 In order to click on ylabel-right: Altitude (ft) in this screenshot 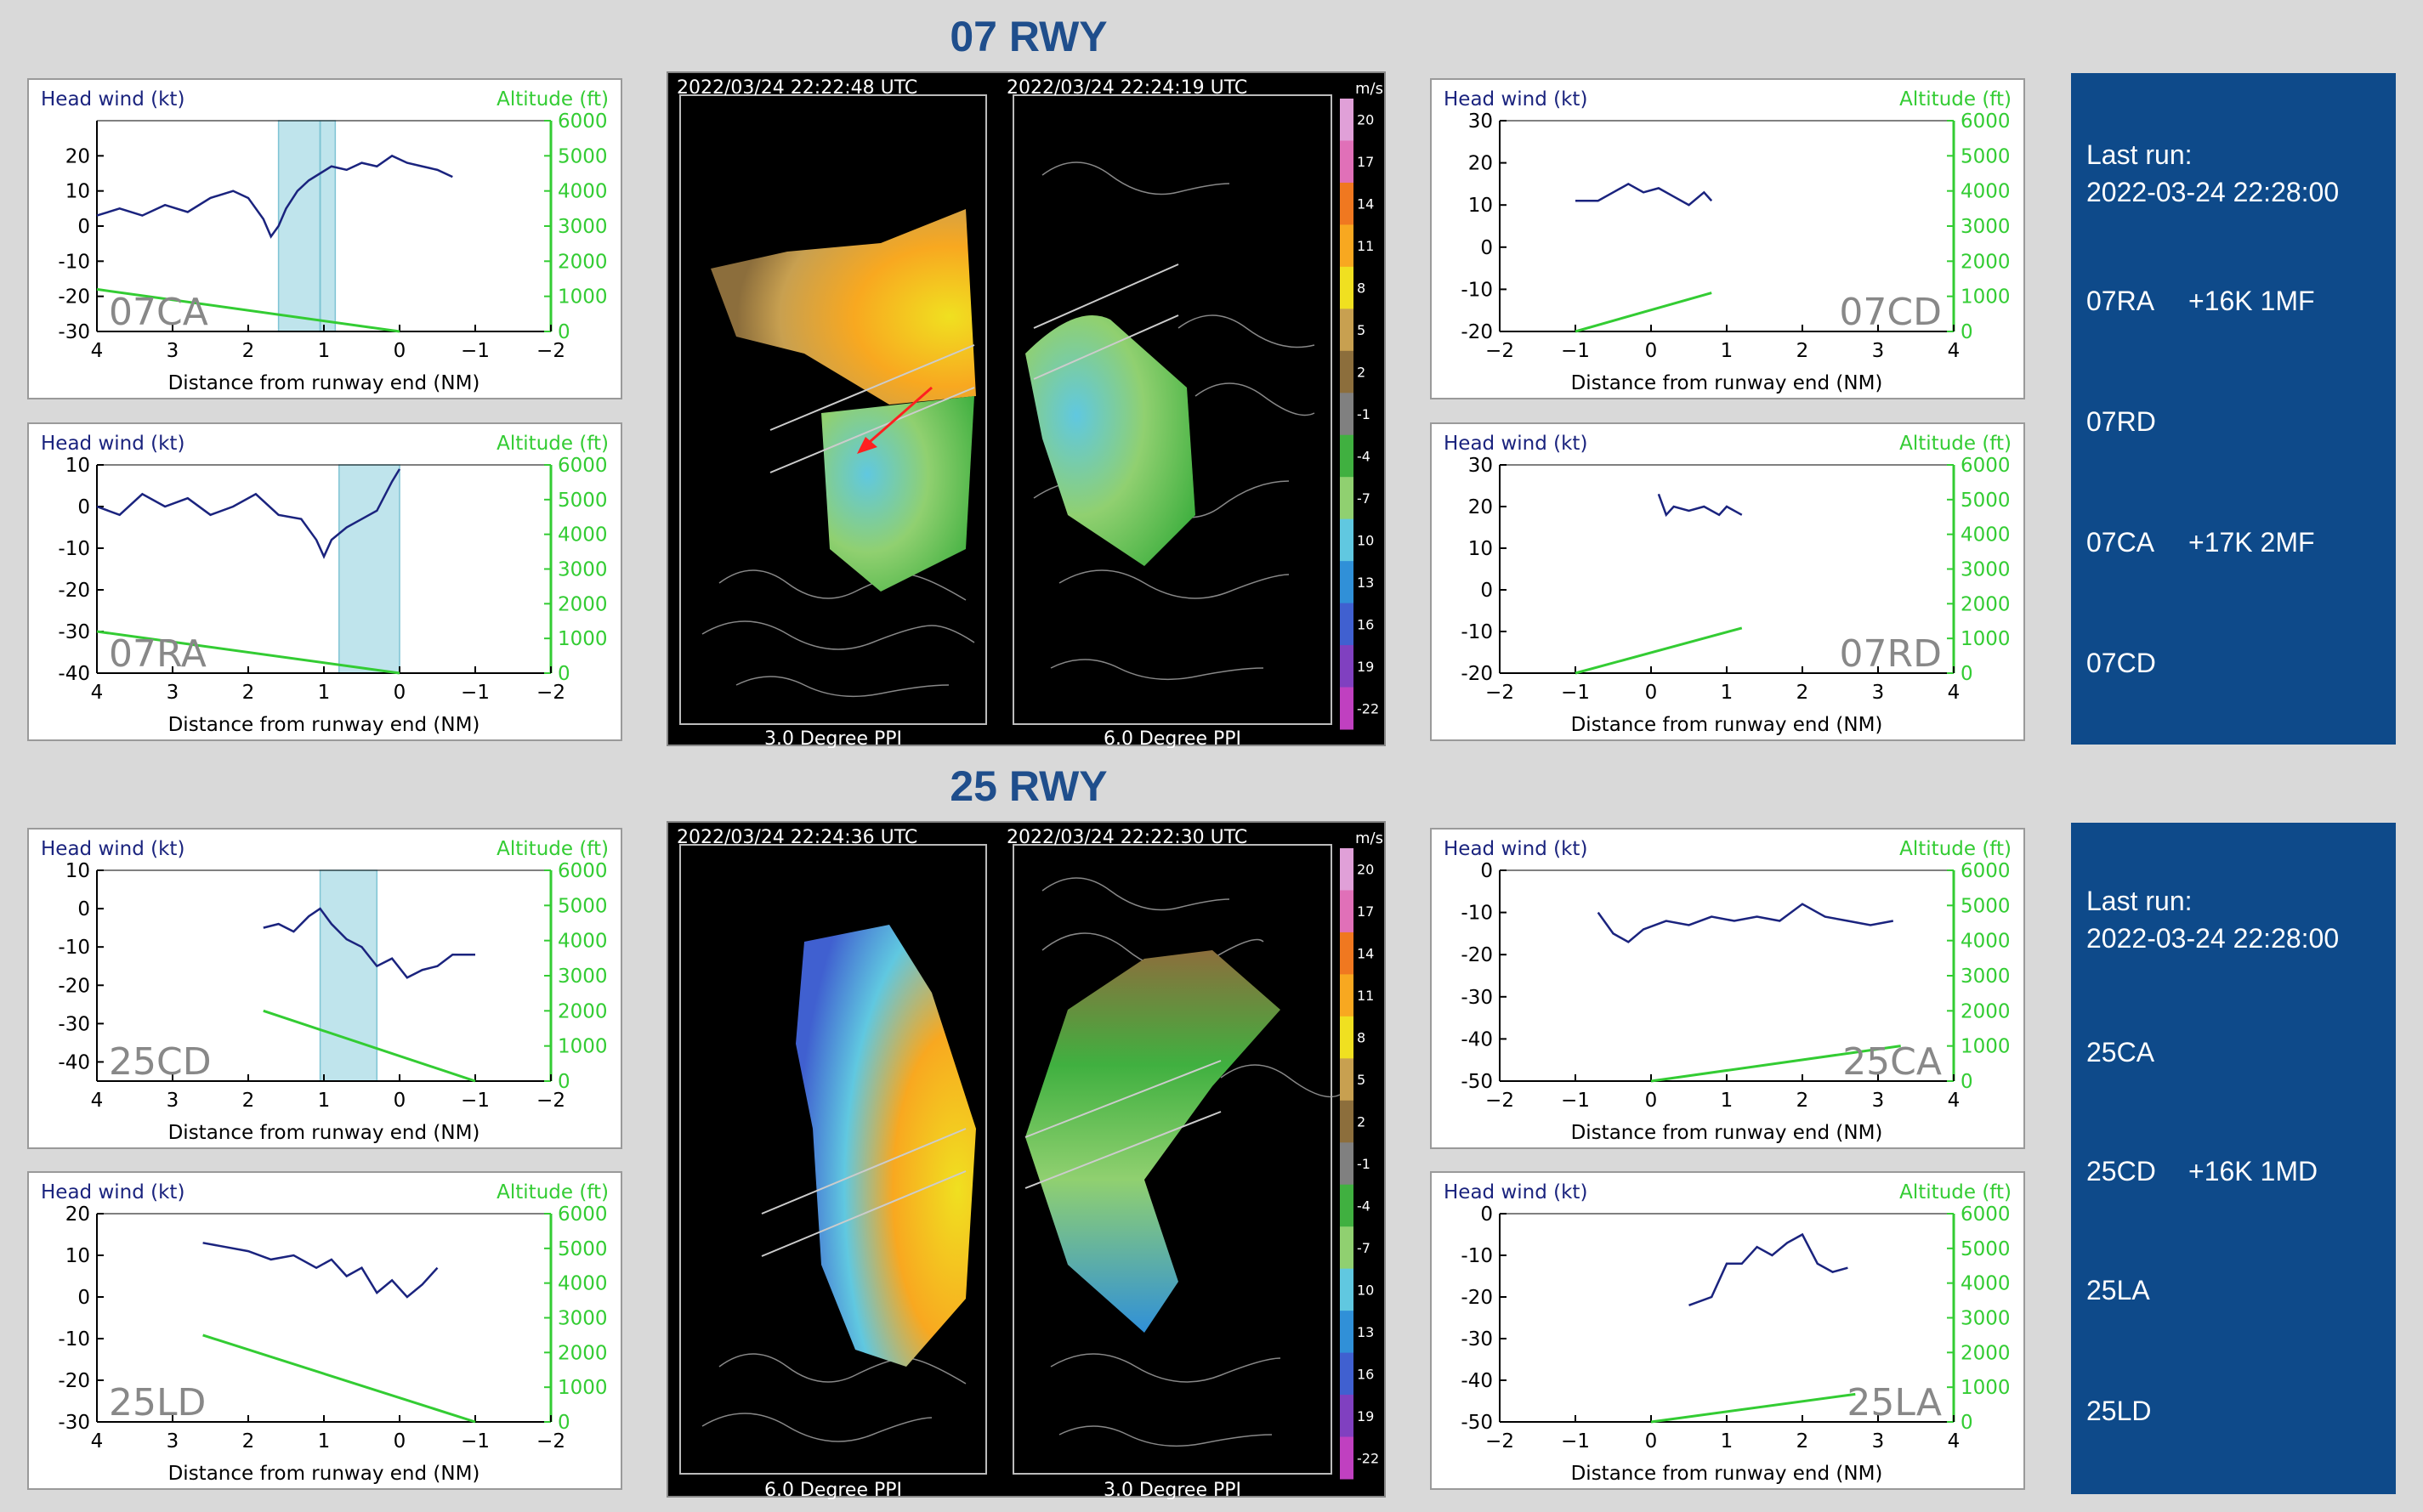, I will do `click(553, 1192)`.